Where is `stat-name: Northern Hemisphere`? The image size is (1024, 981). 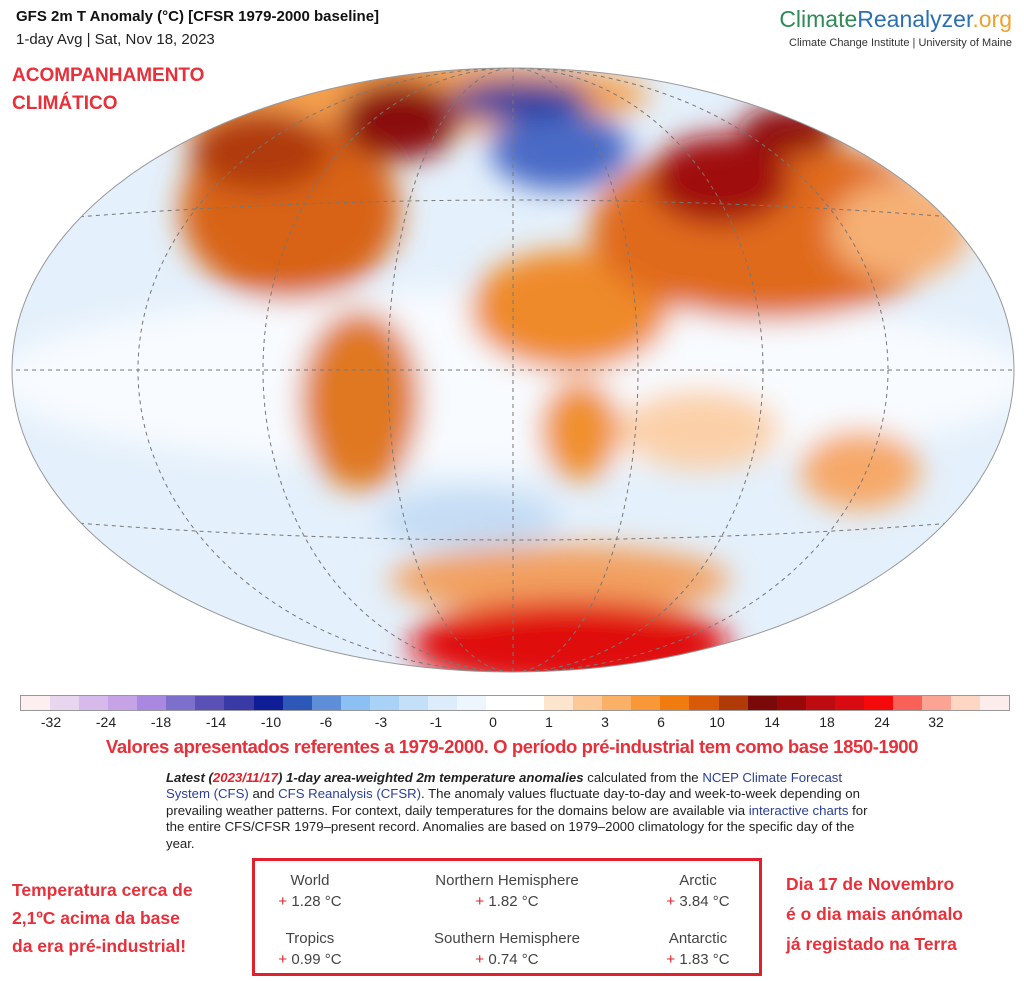 stat-name: Northern Hemisphere is located at coordinates (507, 880).